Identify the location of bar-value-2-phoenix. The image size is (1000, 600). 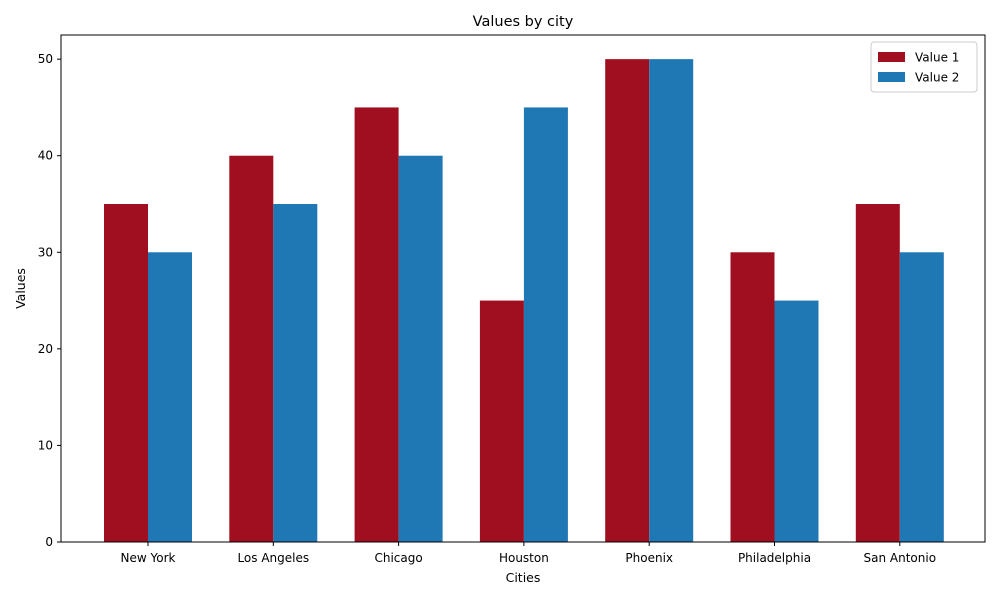
(671, 301).